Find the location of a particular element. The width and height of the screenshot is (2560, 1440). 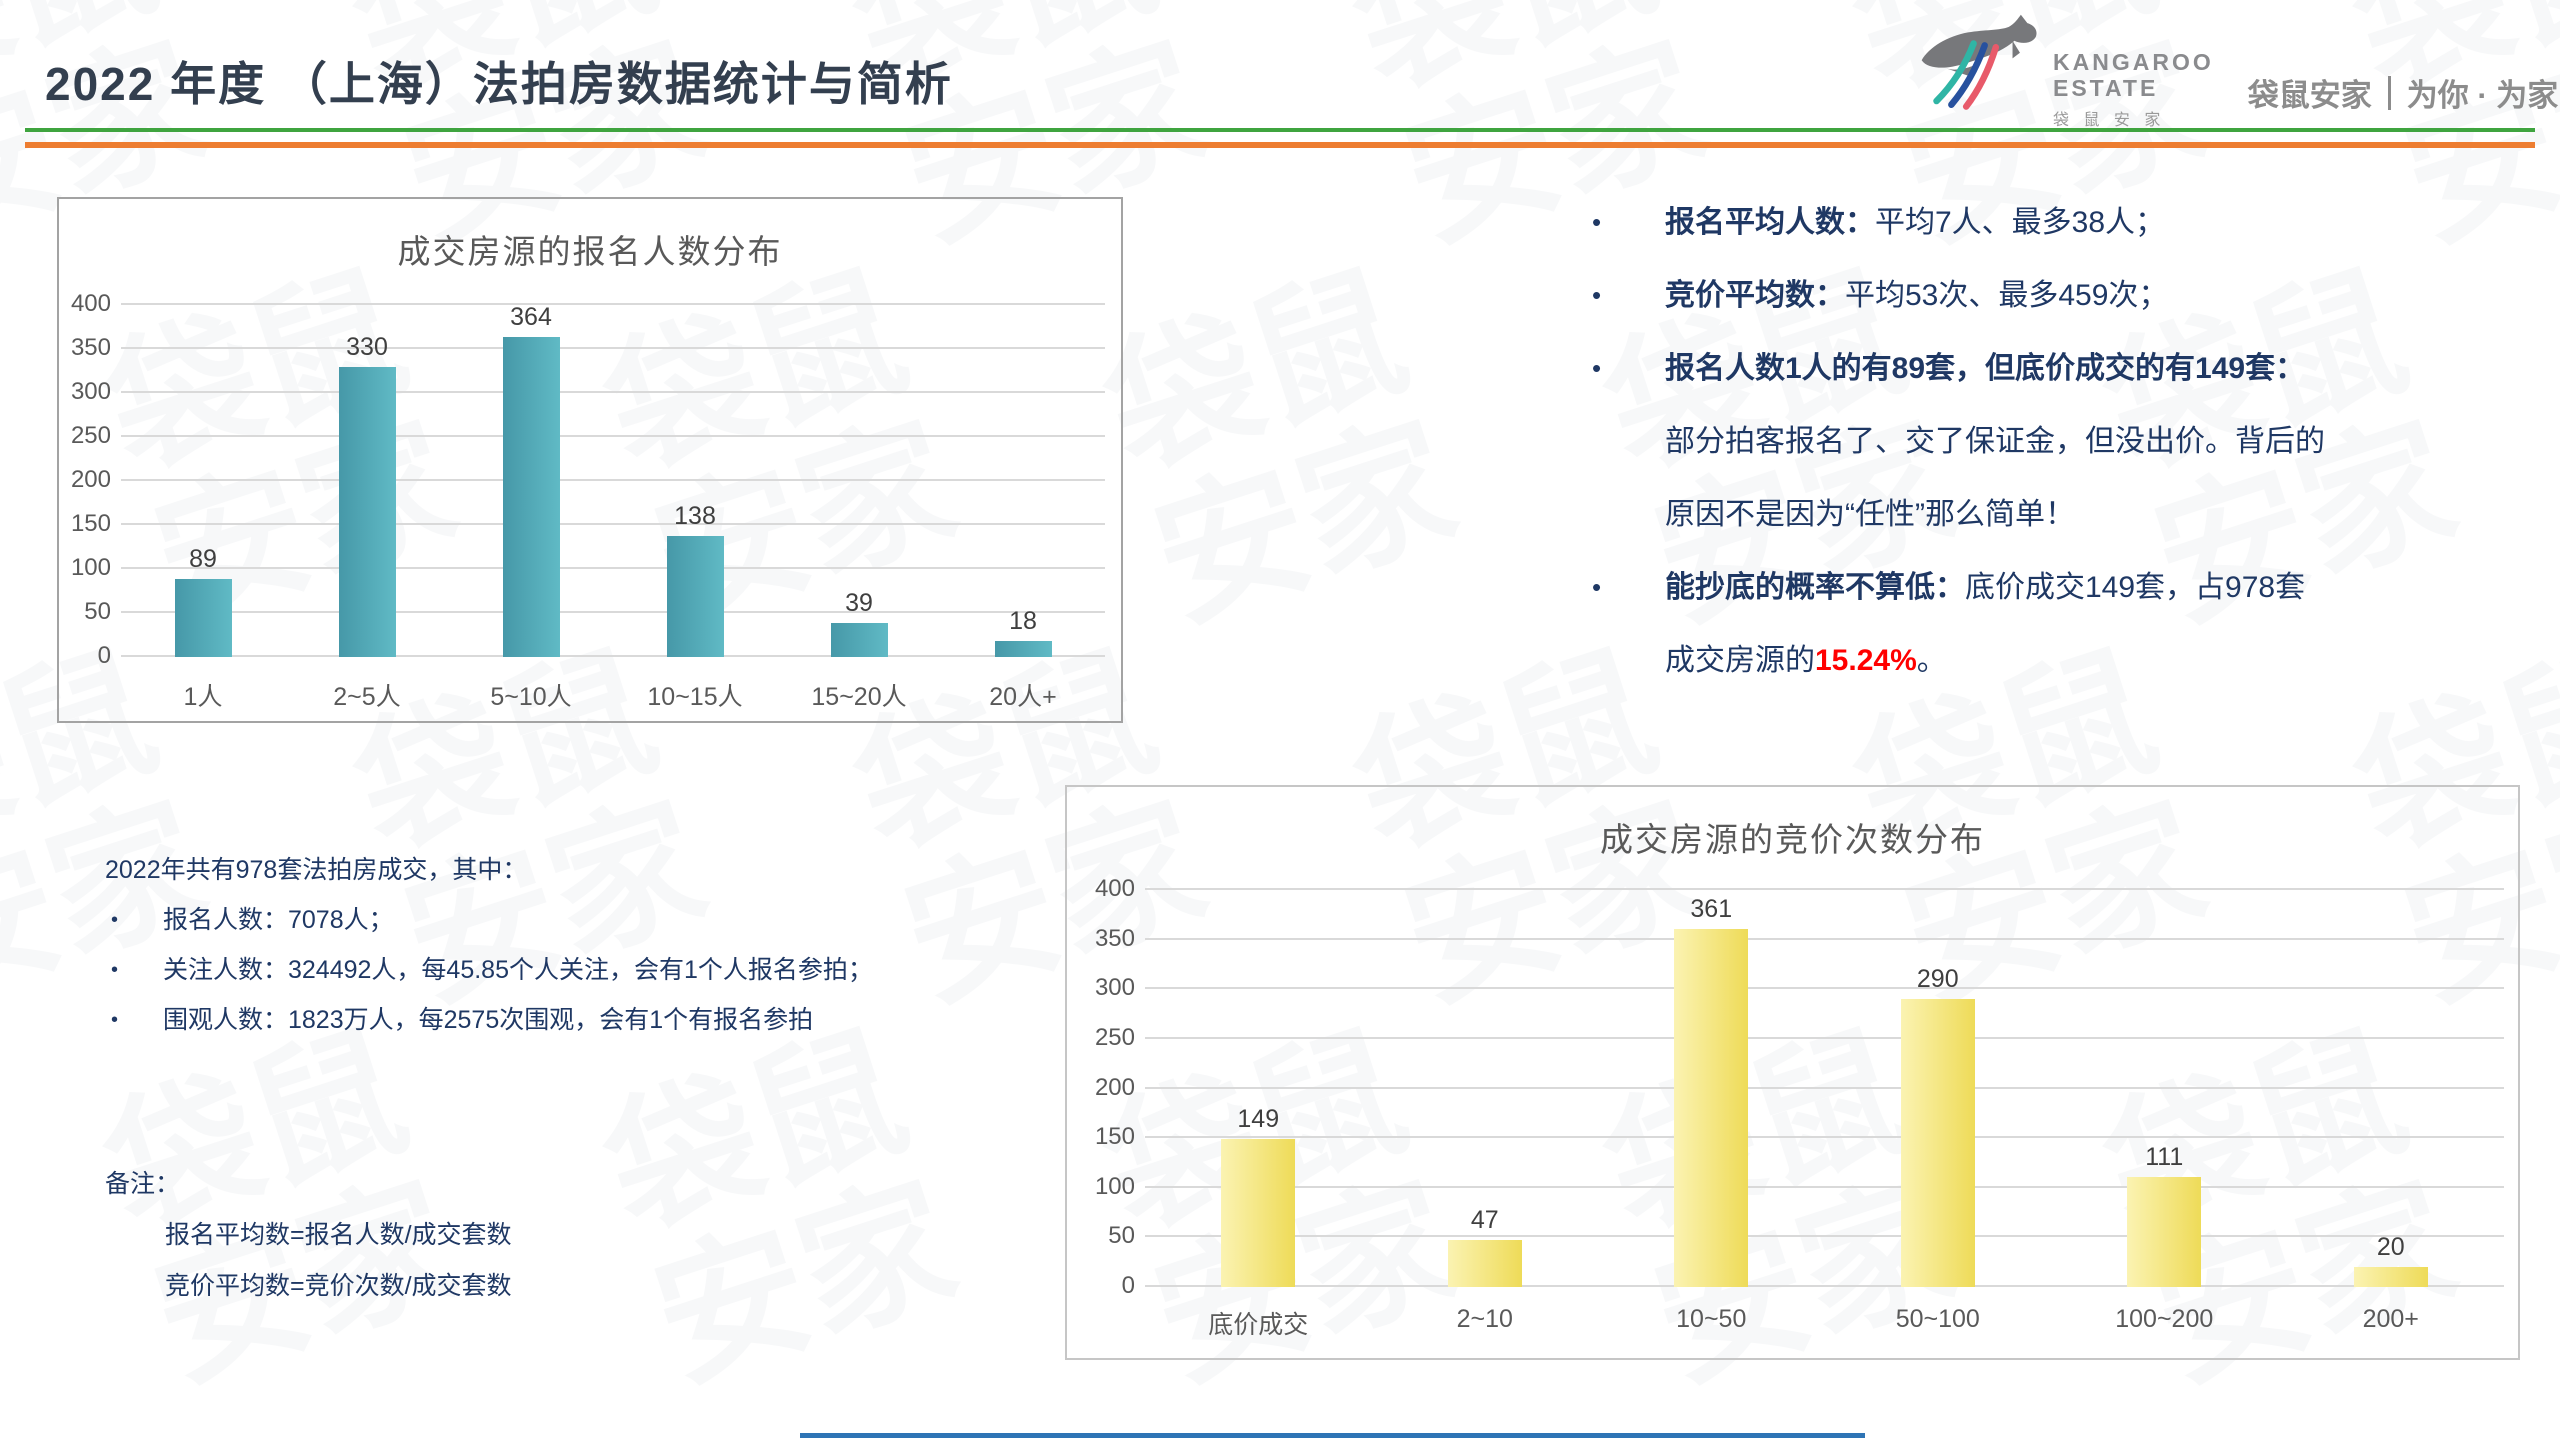

summary-intro: 2022年共有978套法拍房成交，其中： is located at coordinates (316, 870).